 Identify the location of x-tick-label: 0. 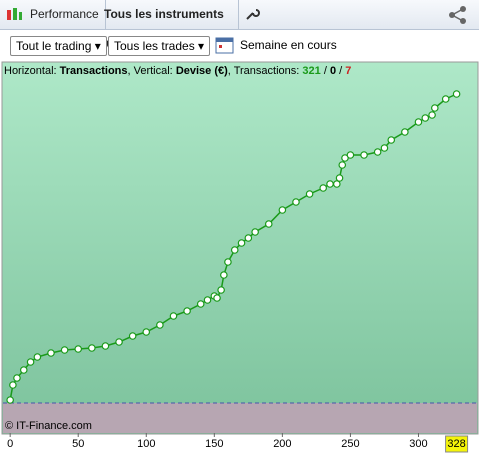
(10, 444).